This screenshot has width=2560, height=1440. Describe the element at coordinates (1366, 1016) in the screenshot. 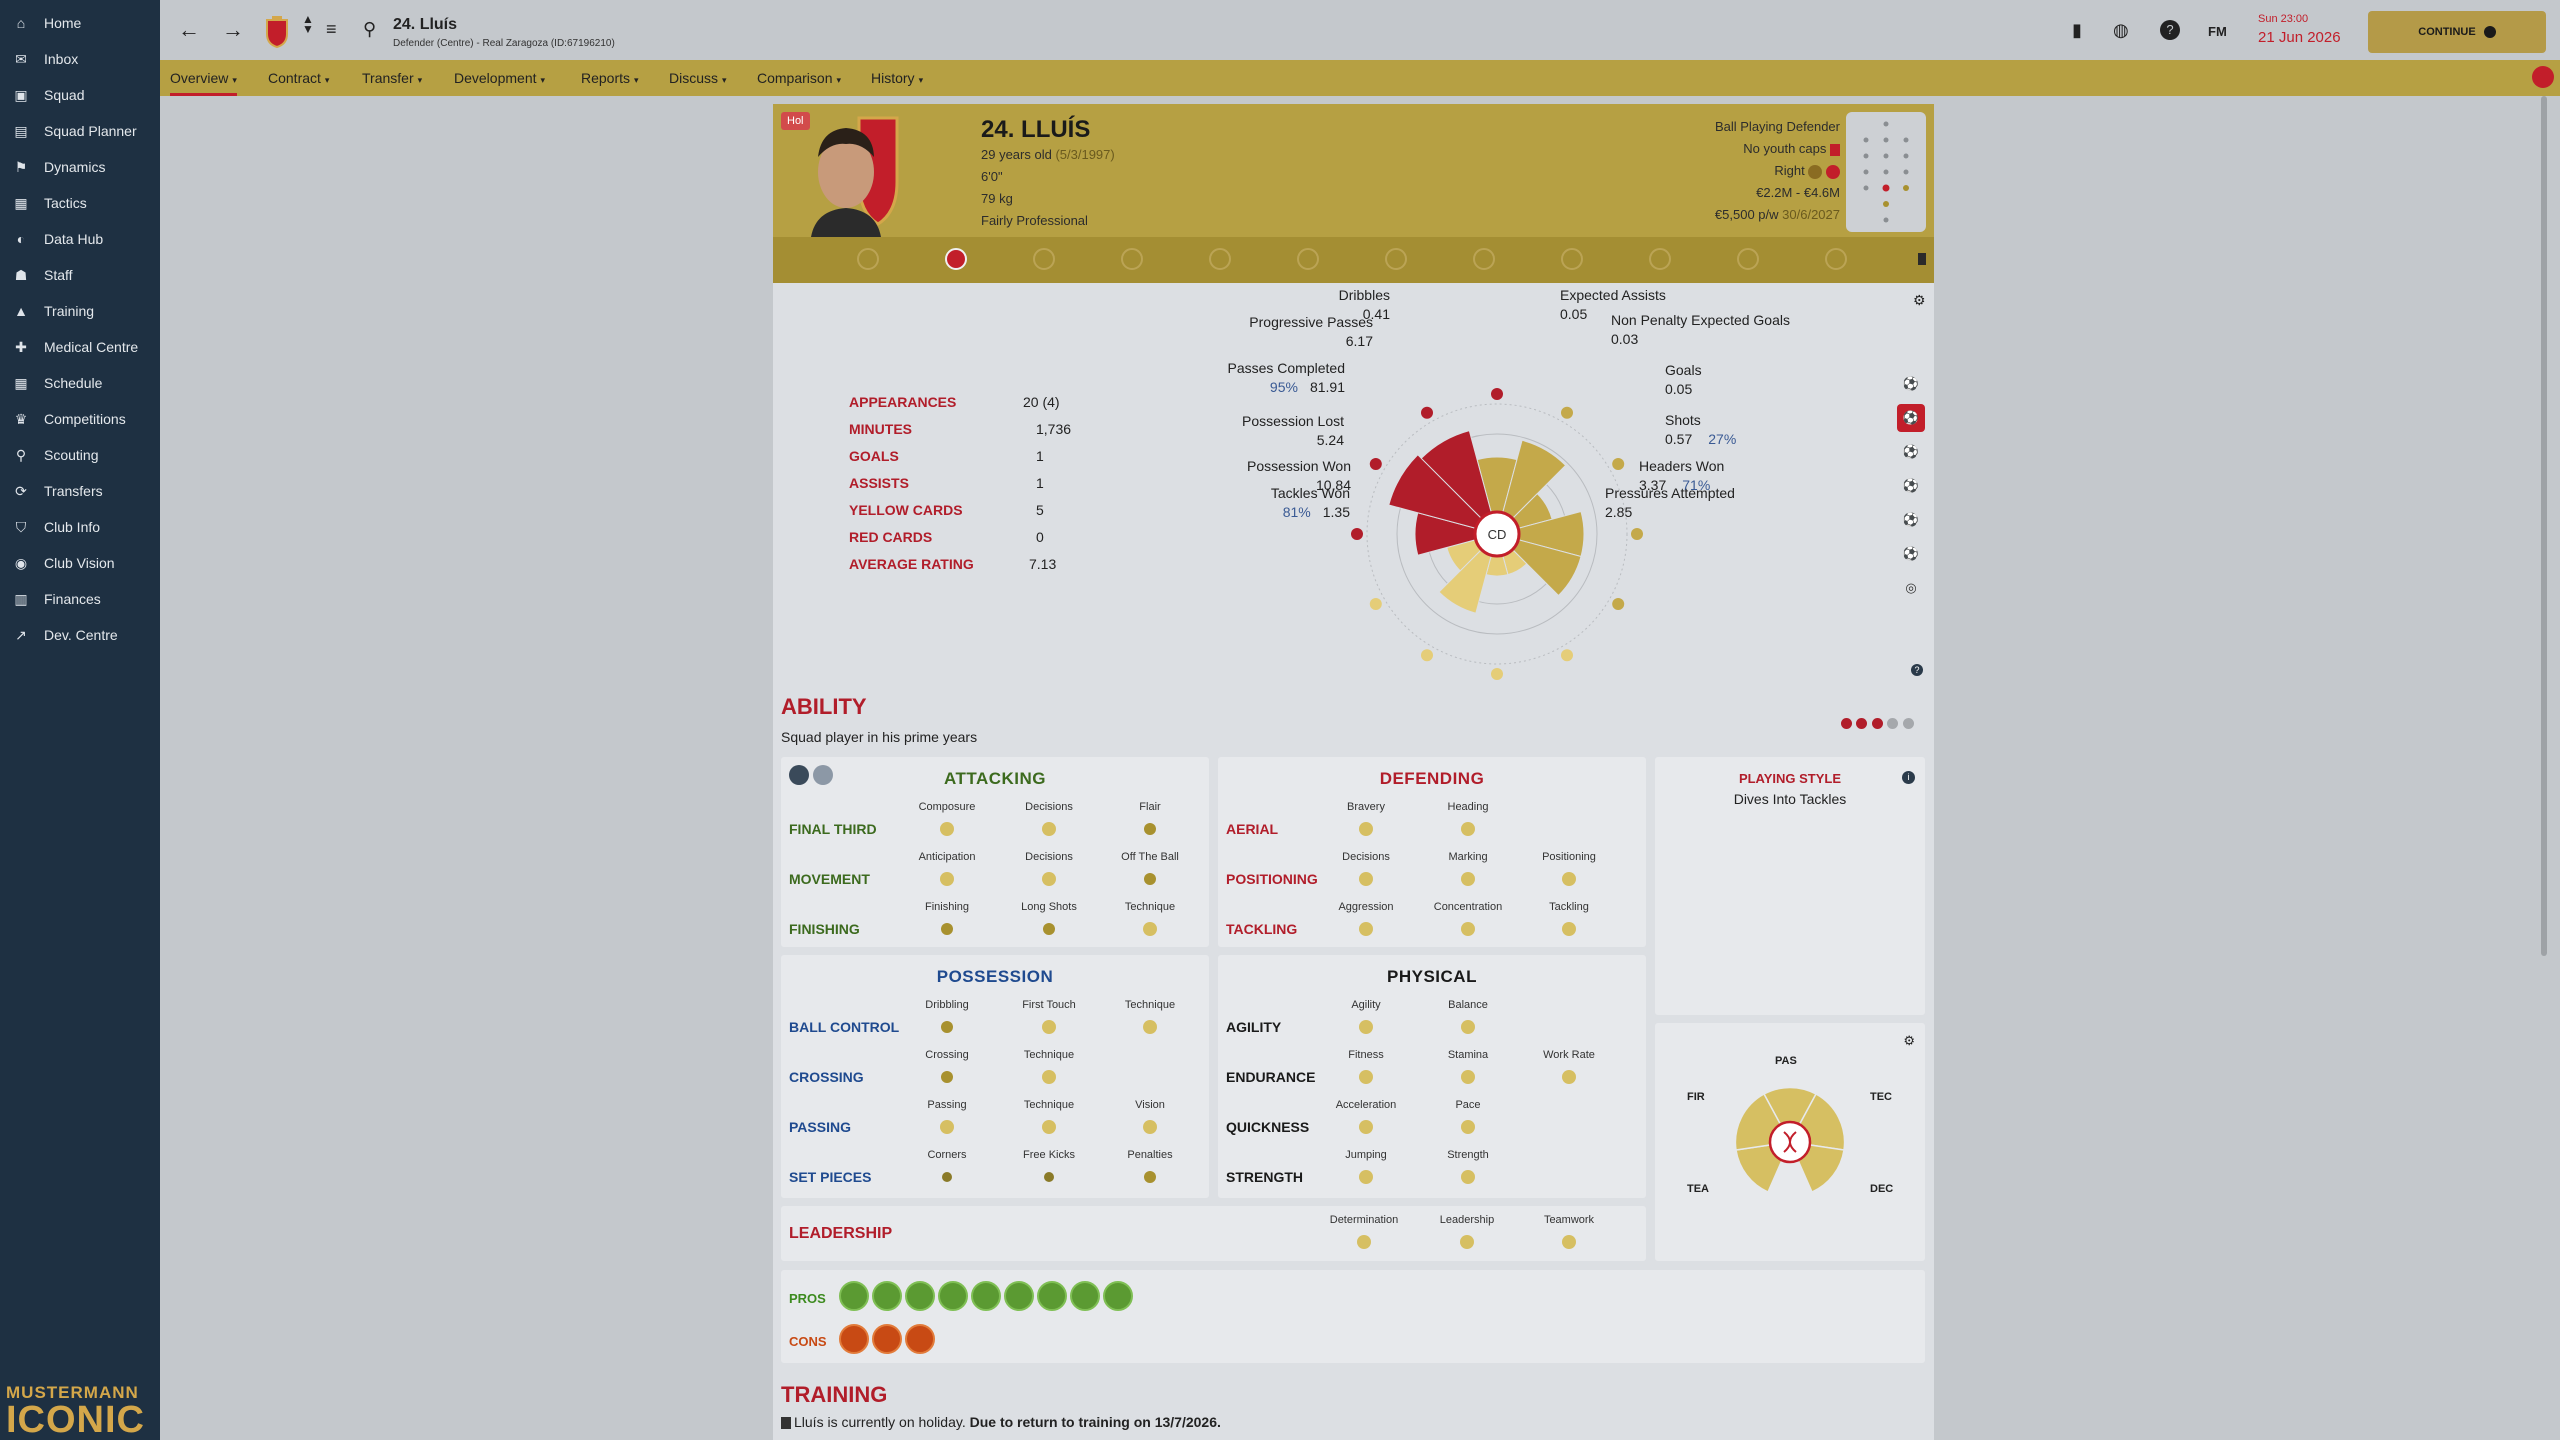

I see `attribute-item: Agility` at that location.